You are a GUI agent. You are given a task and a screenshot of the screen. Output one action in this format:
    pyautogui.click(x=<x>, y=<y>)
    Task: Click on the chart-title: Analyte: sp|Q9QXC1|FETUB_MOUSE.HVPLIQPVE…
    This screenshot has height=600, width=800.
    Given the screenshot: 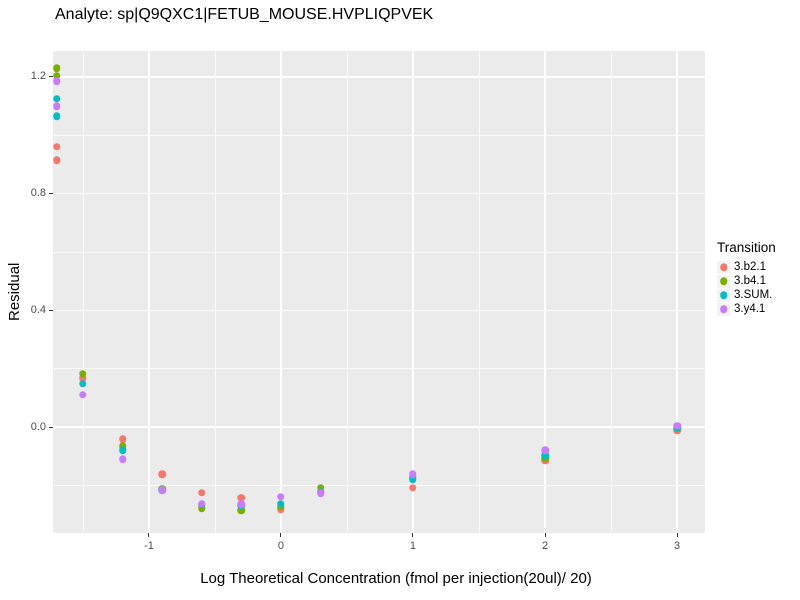 What is the action you would take?
    pyautogui.click(x=244, y=14)
    